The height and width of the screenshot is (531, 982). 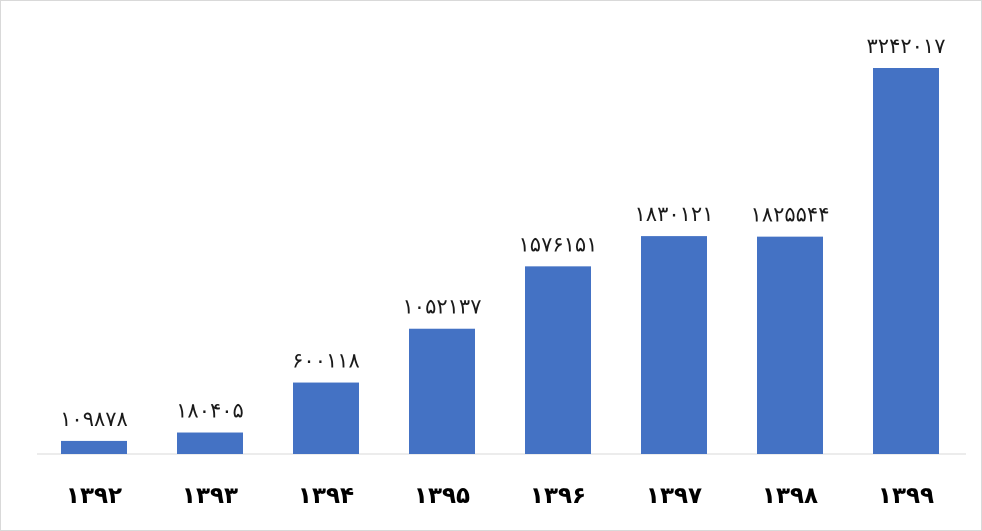 What do you see at coordinates (94, 496) in the screenshot?
I see `x-tick-label: ۱۳۹۲` at bounding box center [94, 496].